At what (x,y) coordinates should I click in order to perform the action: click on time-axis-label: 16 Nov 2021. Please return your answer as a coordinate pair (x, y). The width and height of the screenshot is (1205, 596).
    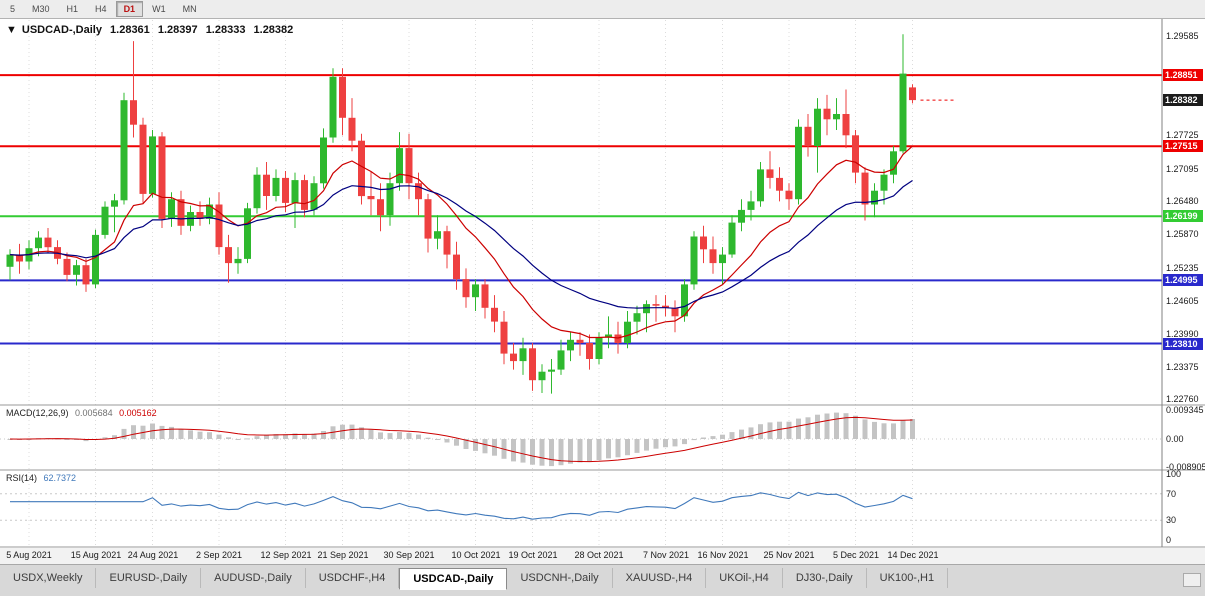
    Looking at the image, I should click on (723, 555).